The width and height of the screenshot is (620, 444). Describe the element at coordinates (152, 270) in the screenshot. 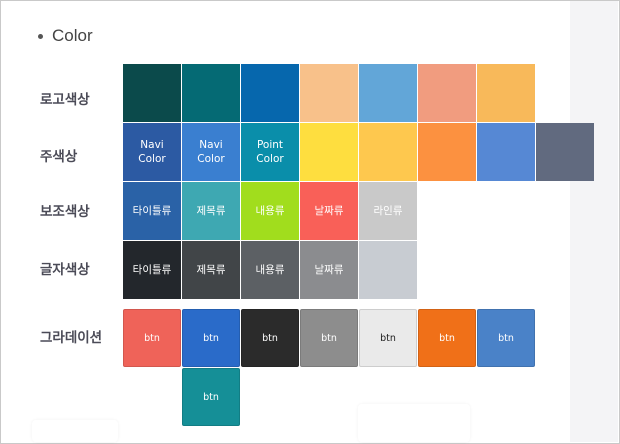

I see `text-color-swatch: 타이틀류` at that location.